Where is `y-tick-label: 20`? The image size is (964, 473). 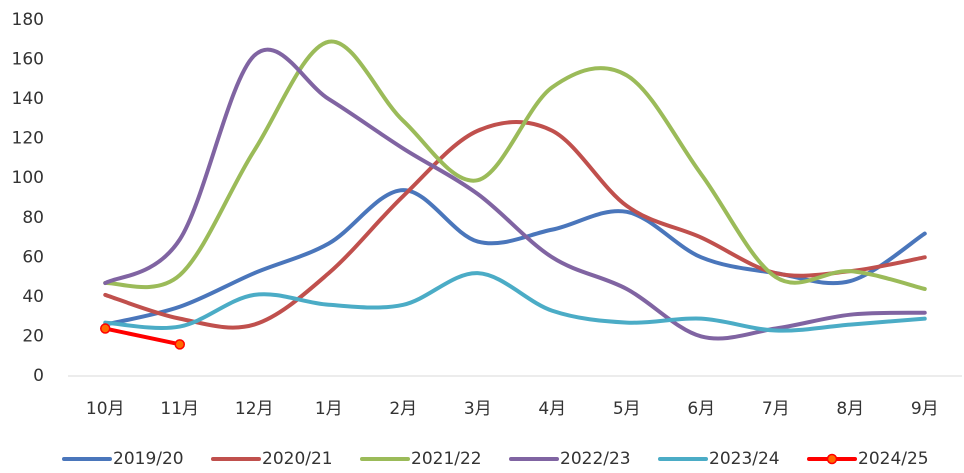 y-tick-label: 20 is located at coordinates (33, 336).